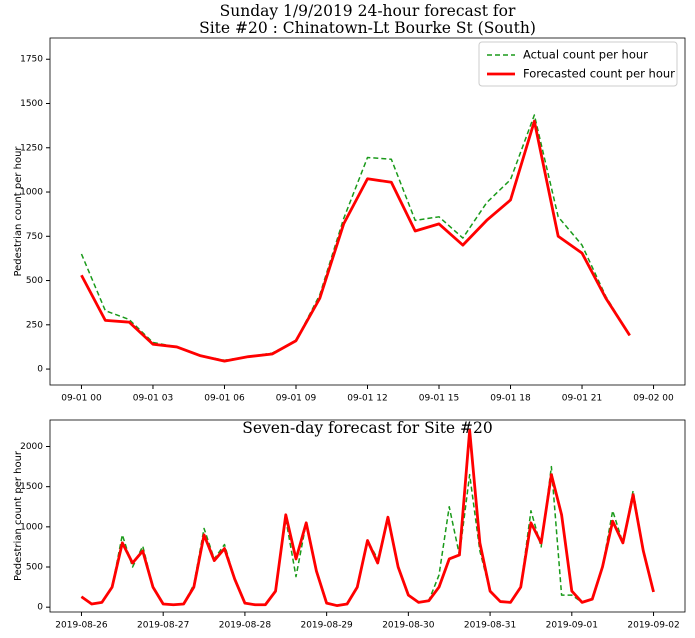 This screenshot has width=695, height=638. What do you see at coordinates (31, 447) in the screenshot?
I see `y-tick-label: 2000` at bounding box center [31, 447].